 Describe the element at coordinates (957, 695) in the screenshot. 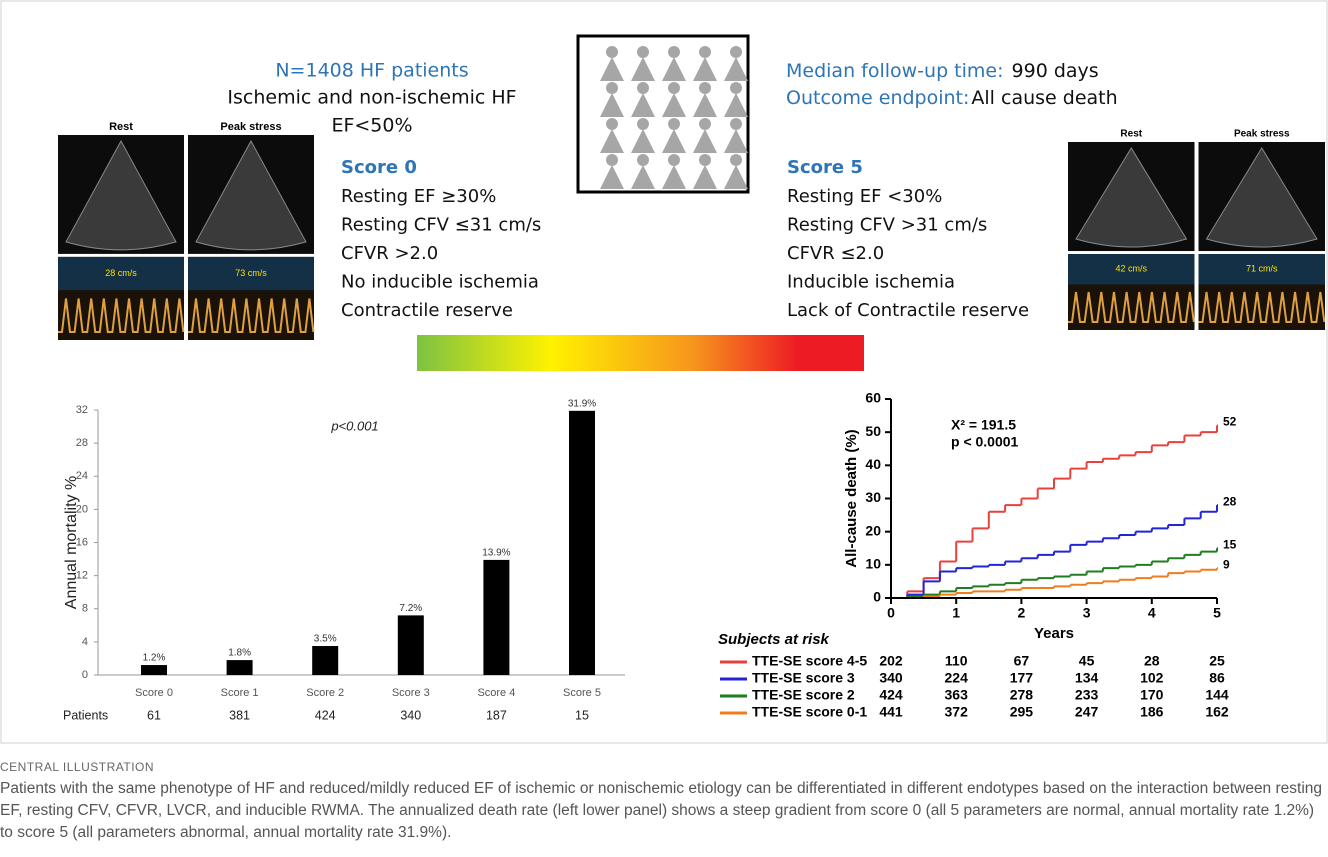

I see `at-risk-count: 363` at that location.